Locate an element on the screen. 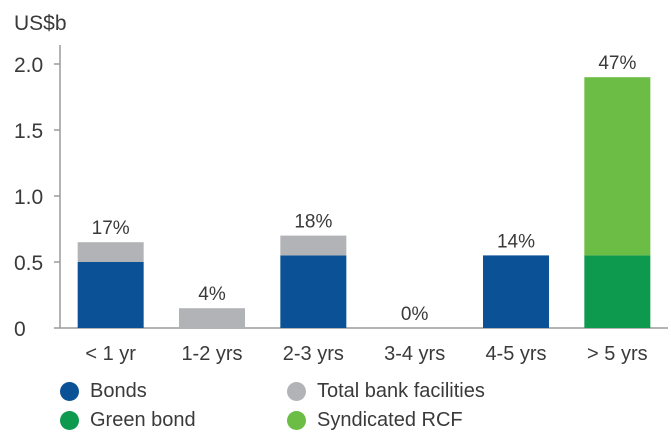  x-tick-label: > 5 yrs is located at coordinates (617, 354).